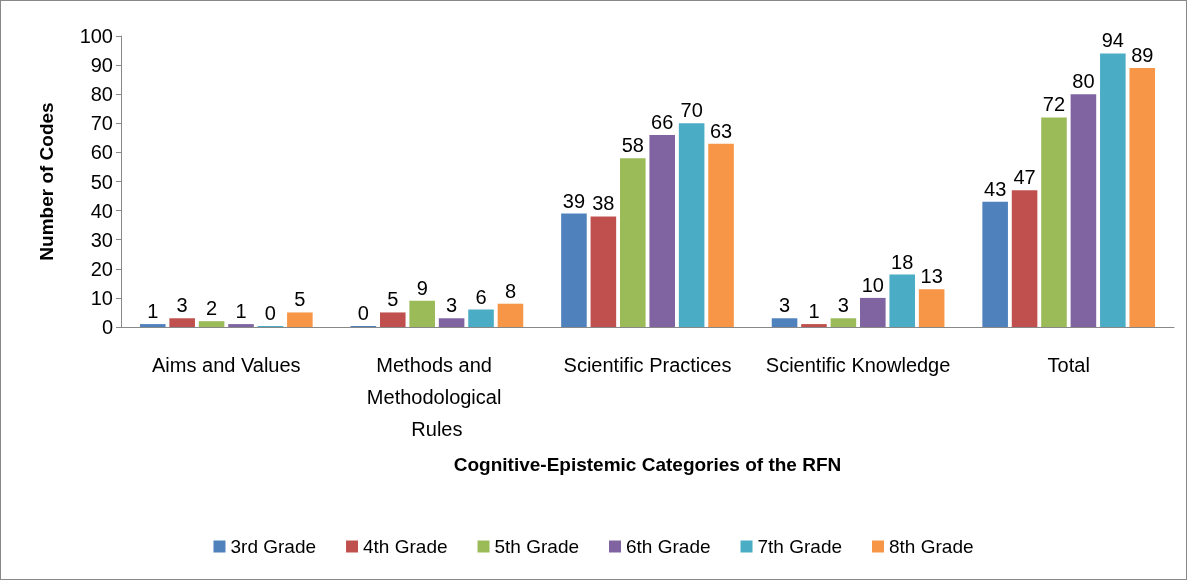  Describe the element at coordinates (1024, 177) in the screenshot. I see `data-label: 47` at that location.